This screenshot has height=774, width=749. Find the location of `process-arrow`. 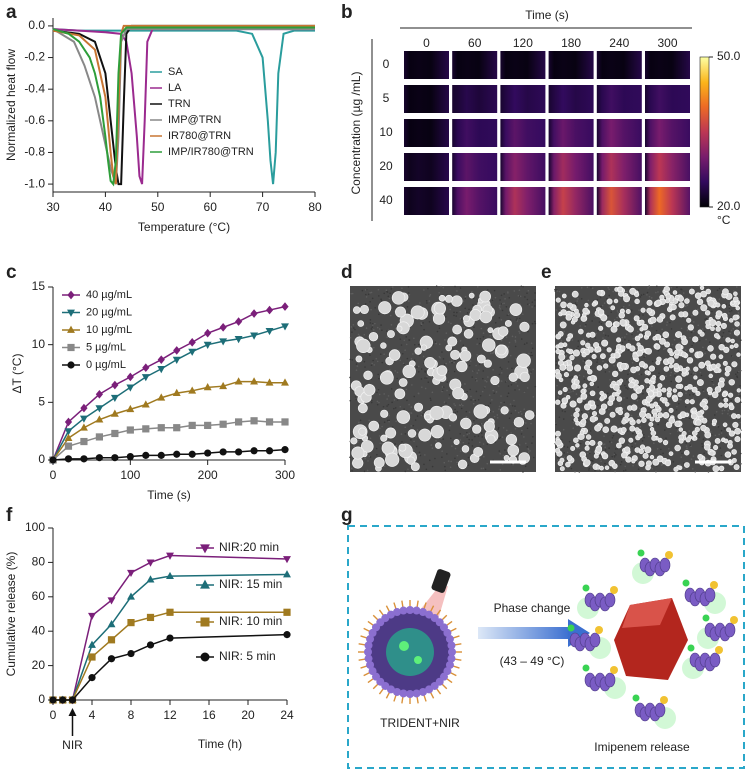

process-arrow is located at coordinates (524, 633).